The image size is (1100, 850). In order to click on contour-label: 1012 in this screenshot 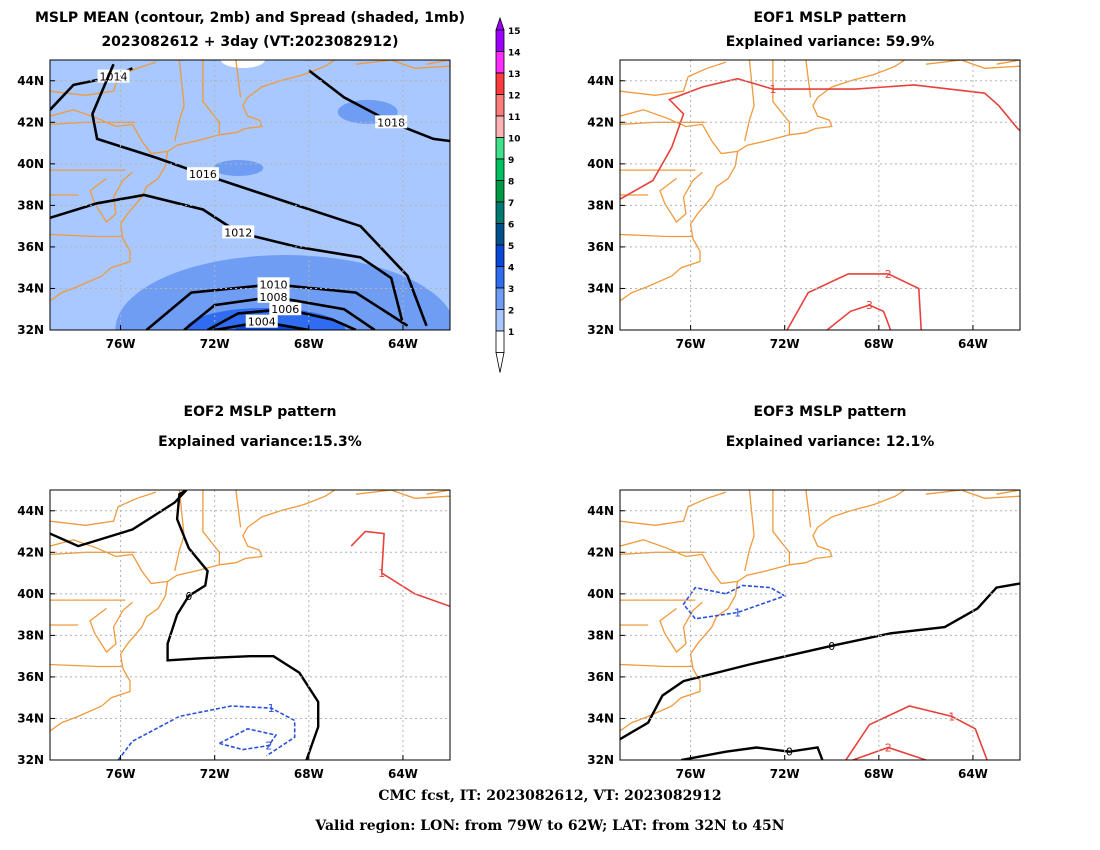, I will do `click(238, 232)`.